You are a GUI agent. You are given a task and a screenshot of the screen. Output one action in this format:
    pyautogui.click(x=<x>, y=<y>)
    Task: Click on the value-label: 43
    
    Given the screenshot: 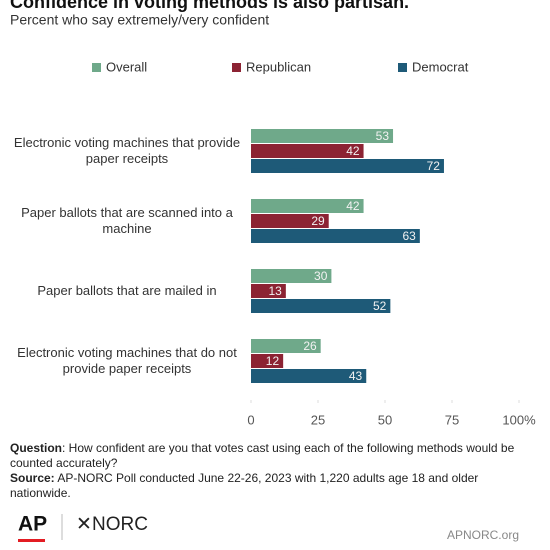 What is the action you would take?
    pyautogui.click(x=356, y=376)
    